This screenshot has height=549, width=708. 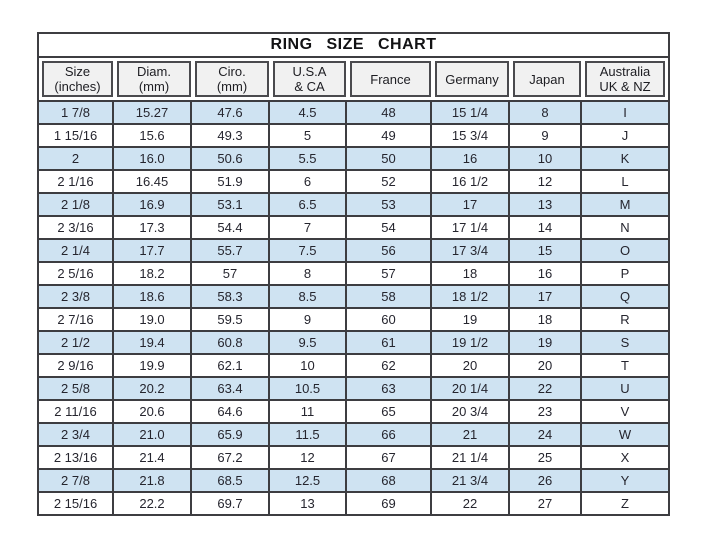 What do you see at coordinates (389, 388) in the screenshot?
I see `table-cell: 63` at bounding box center [389, 388].